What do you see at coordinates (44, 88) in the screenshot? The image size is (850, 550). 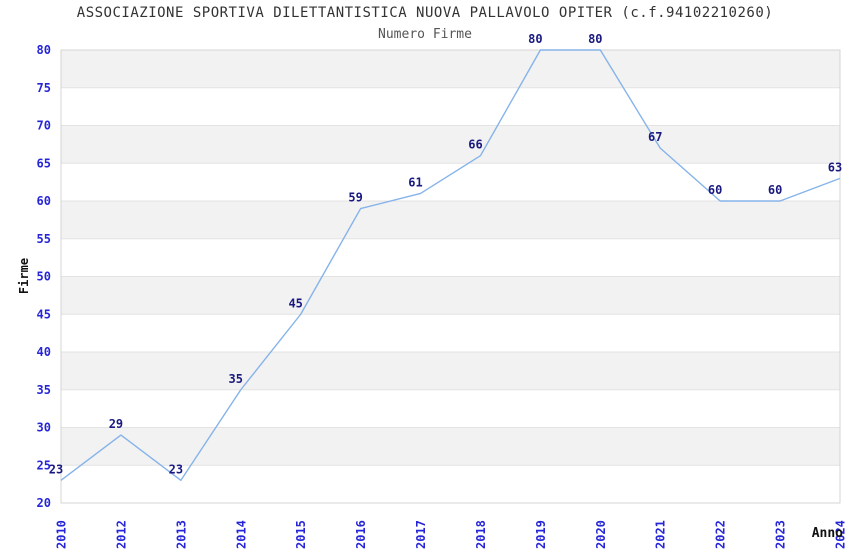 I see `y-tick-label: 75` at bounding box center [44, 88].